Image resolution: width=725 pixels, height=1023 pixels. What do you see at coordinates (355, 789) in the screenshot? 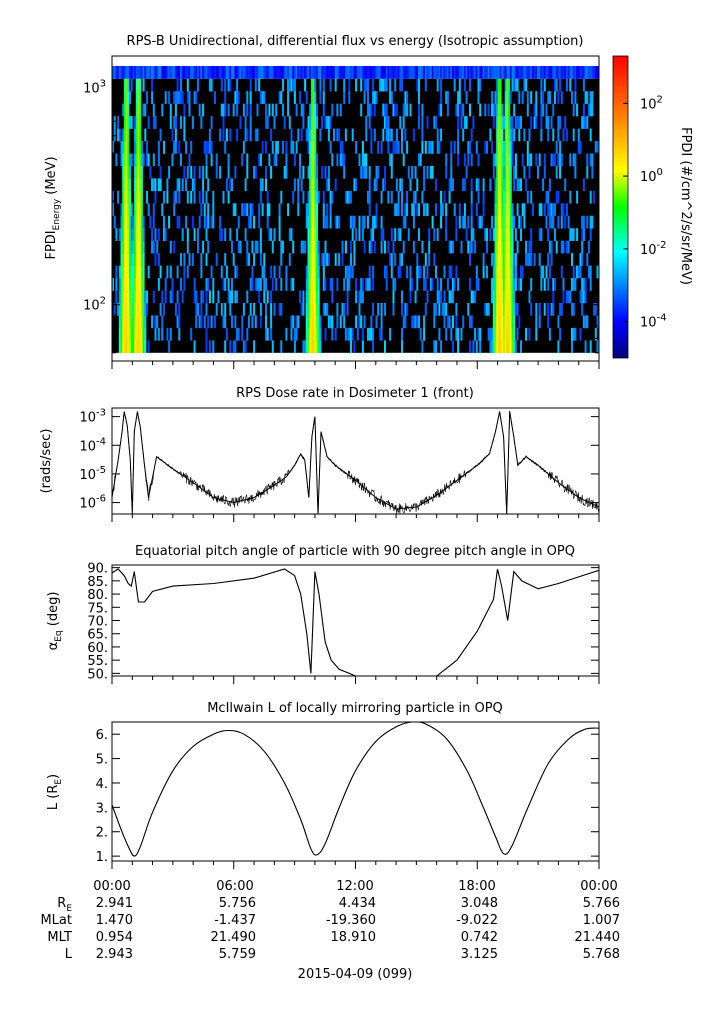
I see `lshell-series-line` at bounding box center [355, 789].